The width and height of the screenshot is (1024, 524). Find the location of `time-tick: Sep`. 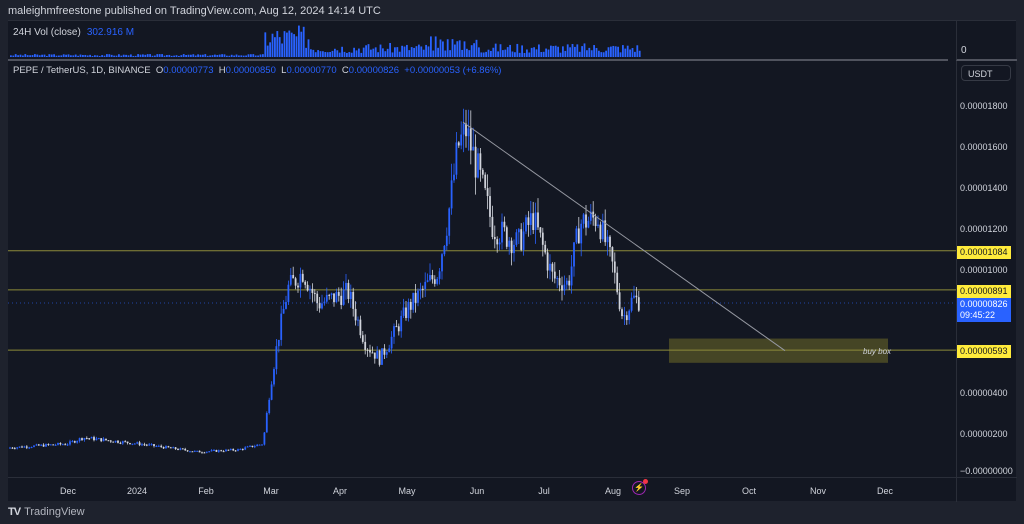

time-tick: Sep is located at coordinates (682, 491).